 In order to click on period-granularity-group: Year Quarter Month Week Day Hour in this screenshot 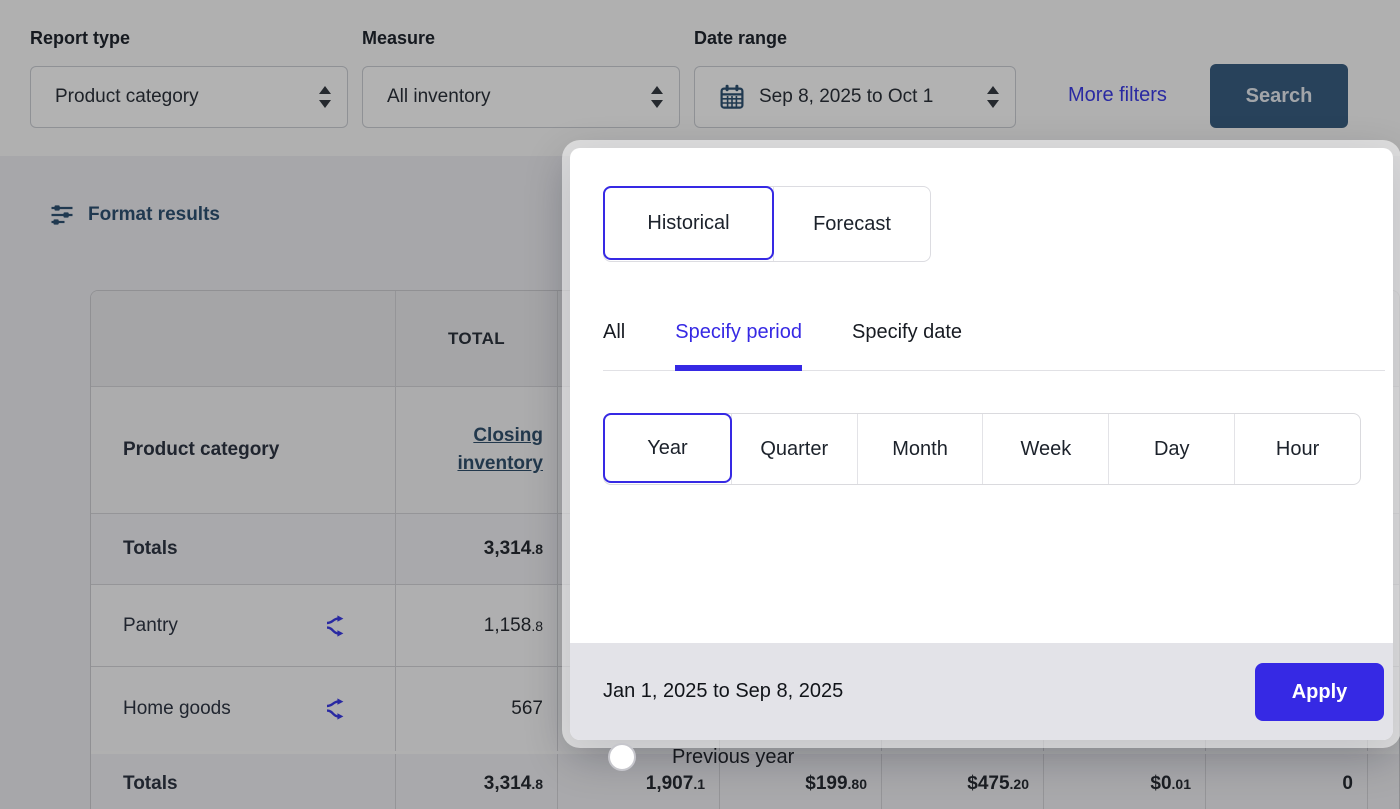, I will do `click(982, 449)`.